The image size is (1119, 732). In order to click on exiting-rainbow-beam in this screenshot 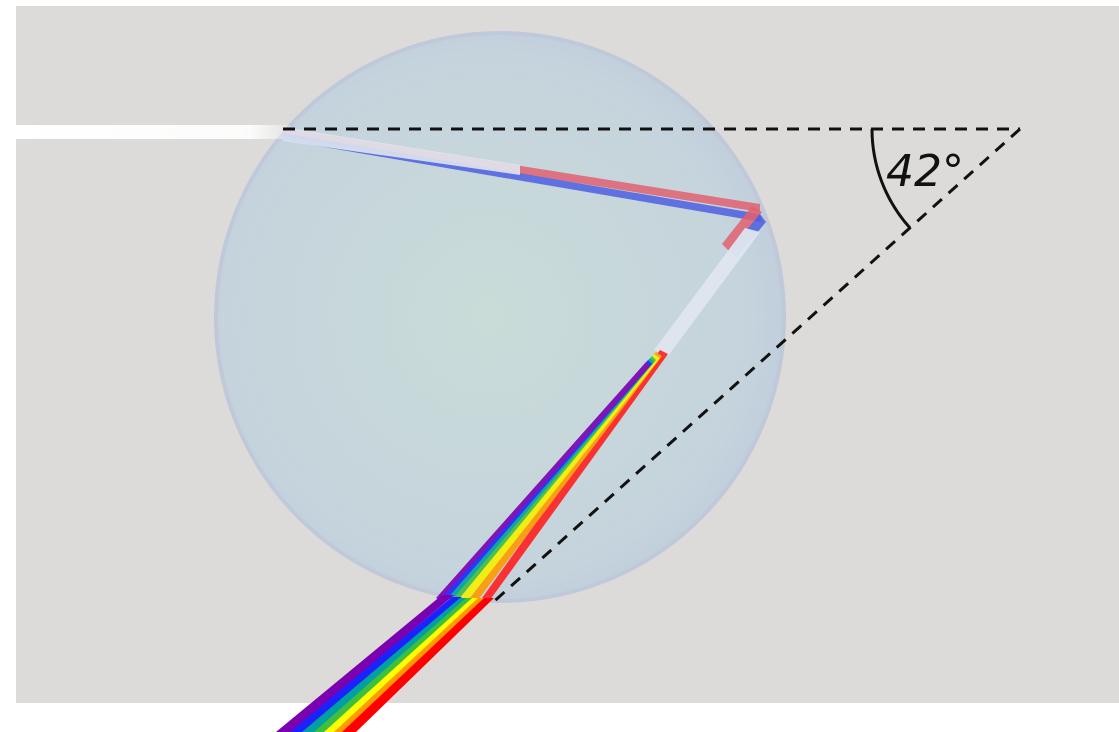, I will do `click(385, 663)`.